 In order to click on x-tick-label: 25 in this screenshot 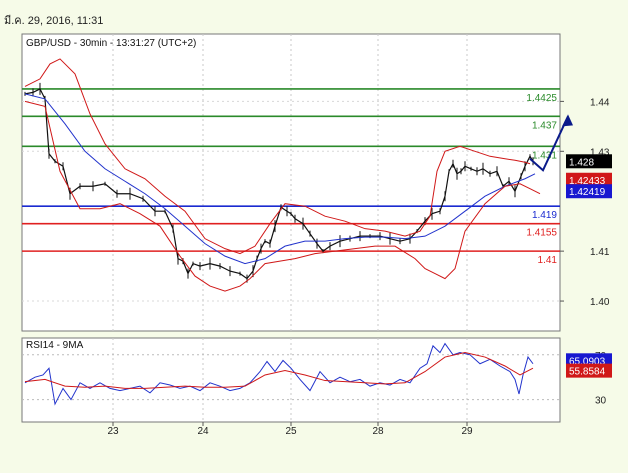, I will do `click(291, 431)`.